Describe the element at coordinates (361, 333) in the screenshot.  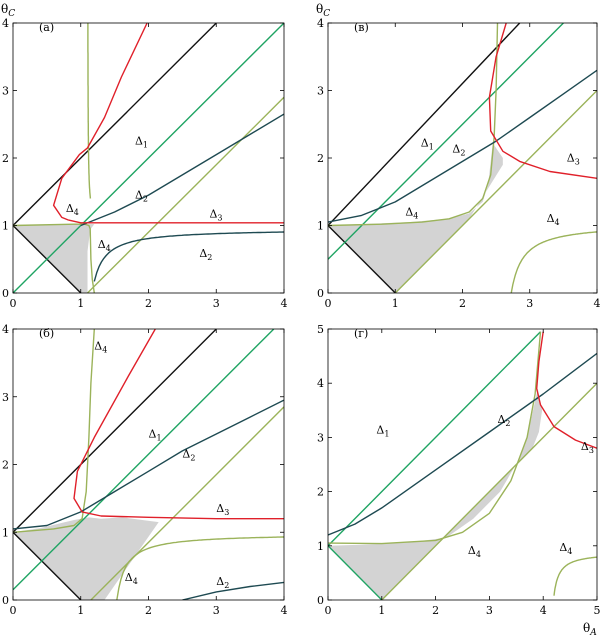
I see `panel-label: (г)` at that location.